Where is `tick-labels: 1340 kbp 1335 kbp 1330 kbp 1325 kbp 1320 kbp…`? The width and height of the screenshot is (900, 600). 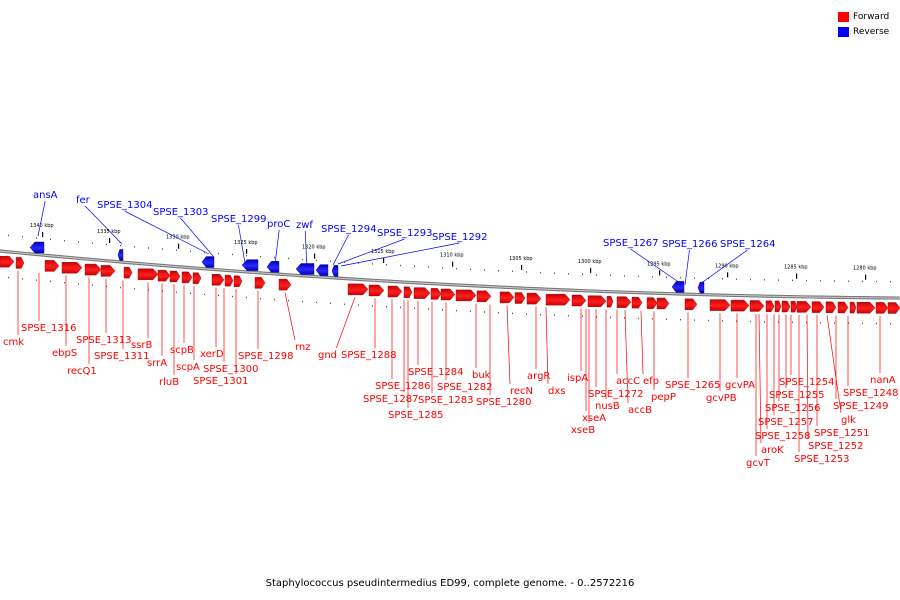
tick-labels: 1340 kbp 1335 kbp 1330 kbp 1325 kbp 1320 kbp… is located at coordinates (453, 251).